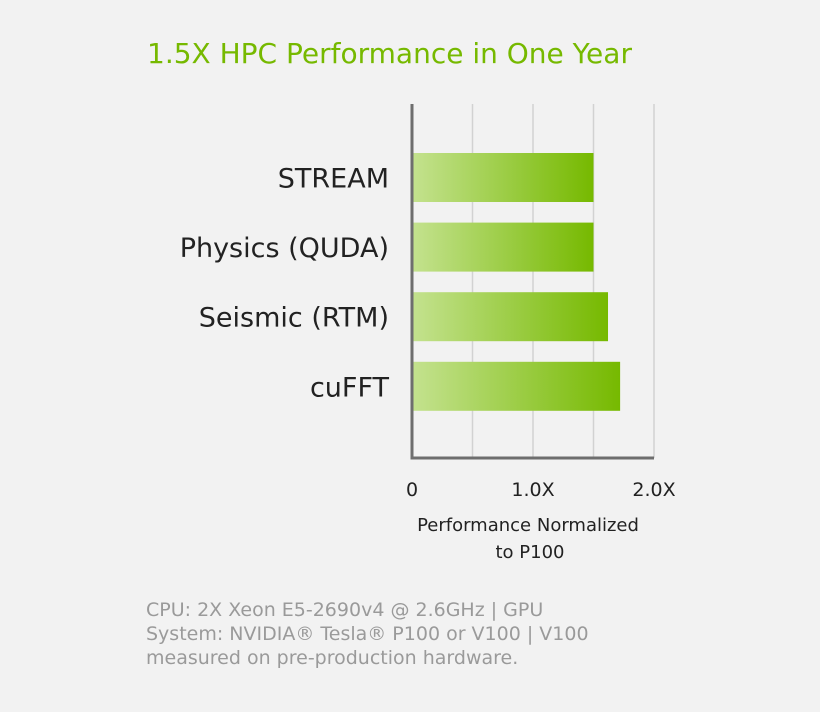 The image size is (820, 712). What do you see at coordinates (528, 525) in the screenshot?
I see `x-axis-label-line-1: Performance Normalized` at bounding box center [528, 525].